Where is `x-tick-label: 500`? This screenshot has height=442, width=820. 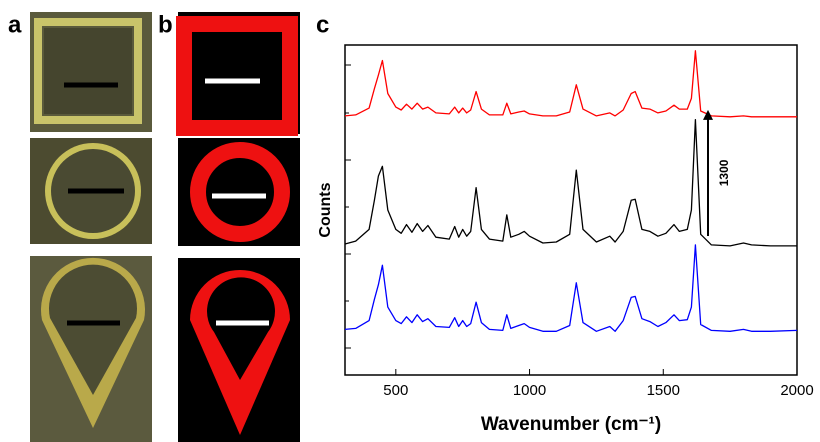
x-tick-label: 500 is located at coordinates (395, 390).